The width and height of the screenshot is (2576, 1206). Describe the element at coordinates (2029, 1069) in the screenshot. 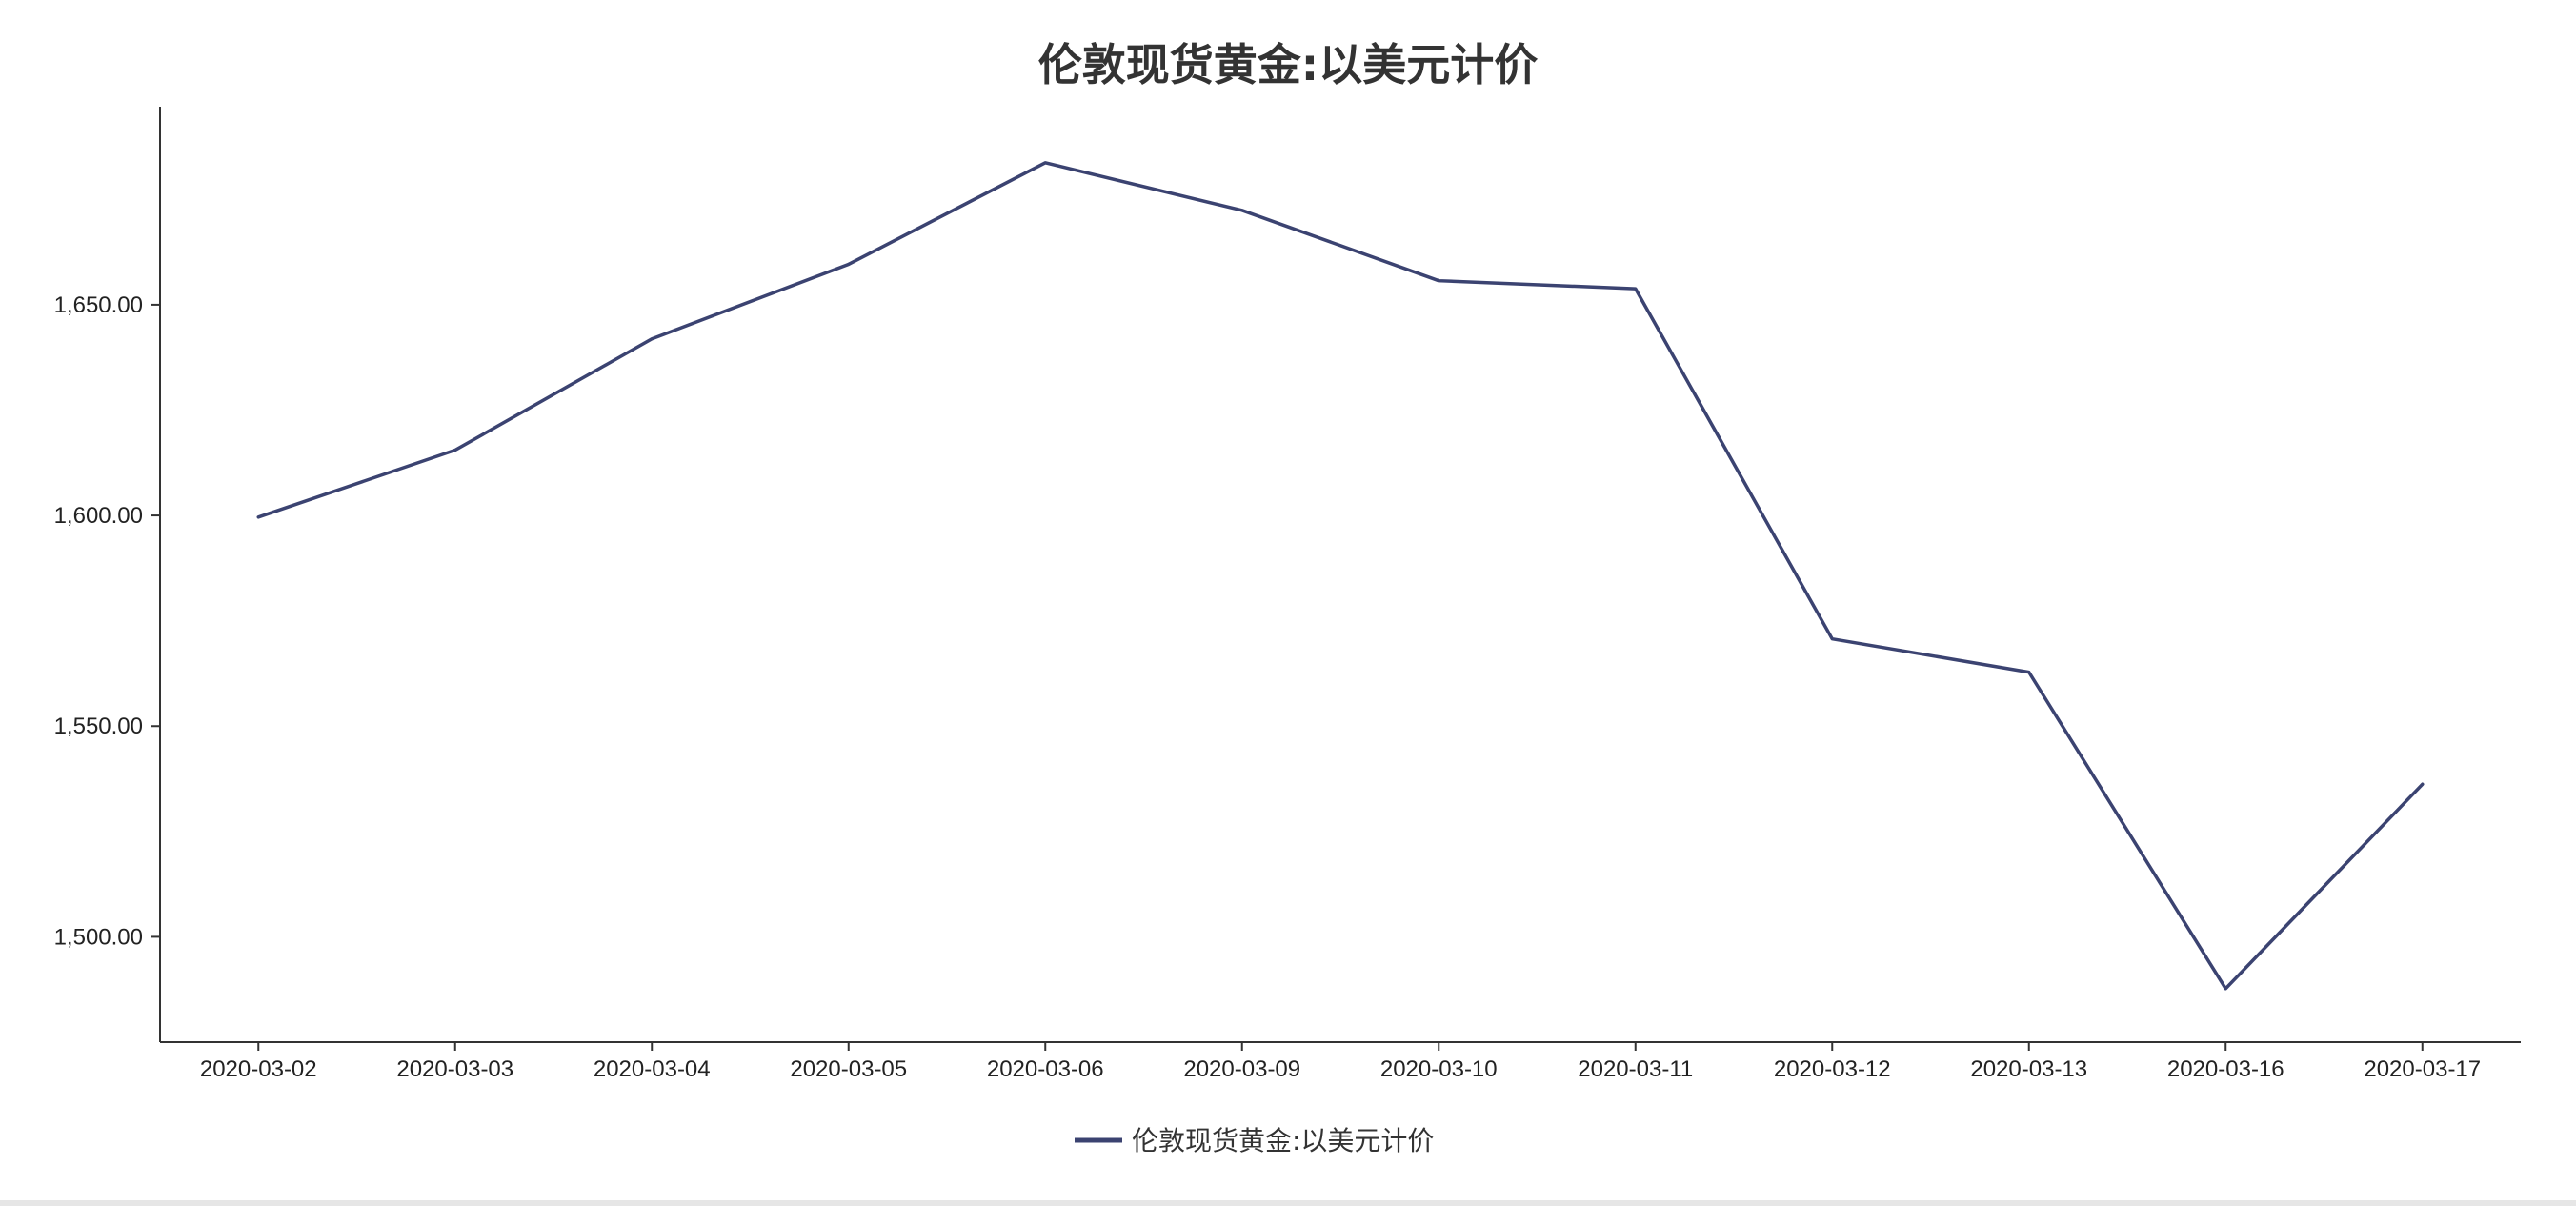

I see `x-tick-label: 2020-03-13` at that location.